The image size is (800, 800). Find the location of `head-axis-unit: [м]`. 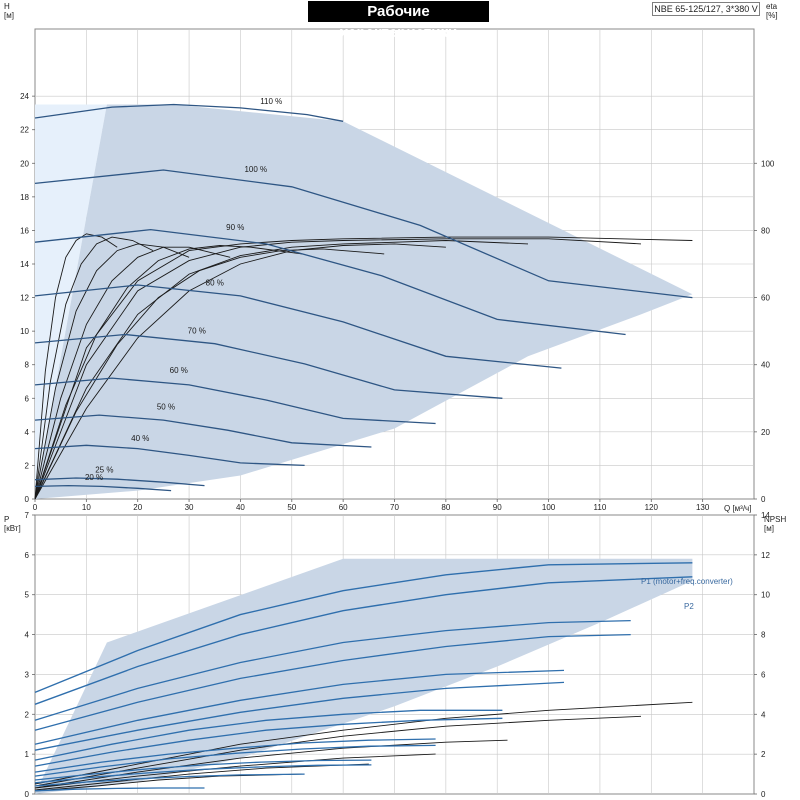

head-axis-unit: [м] is located at coordinates (9, 15).